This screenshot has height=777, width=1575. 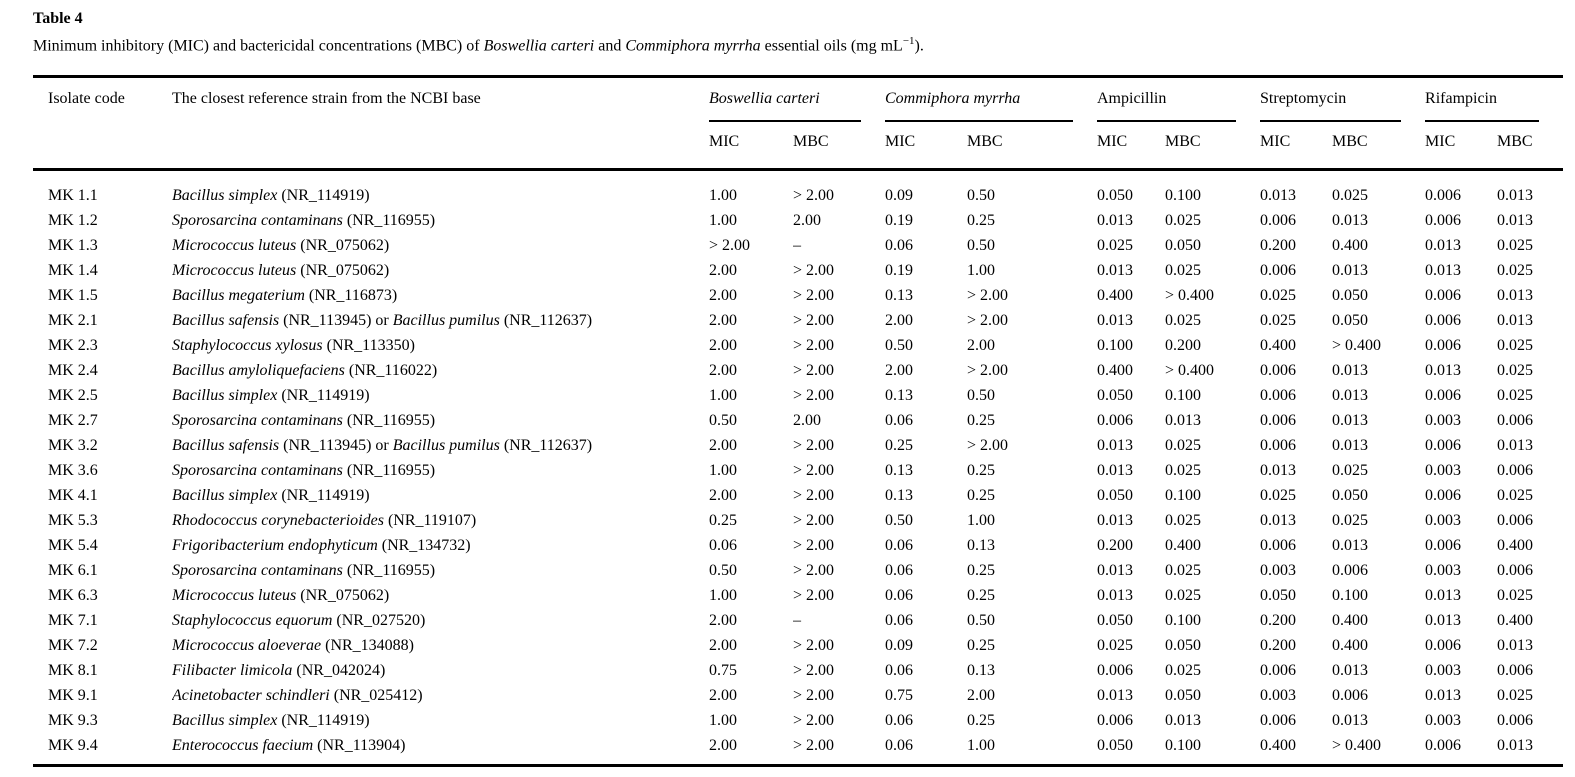 What do you see at coordinates (257, 471) in the screenshot?
I see `species-name: Sporosarcina contaminans` at bounding box center [257, 471].